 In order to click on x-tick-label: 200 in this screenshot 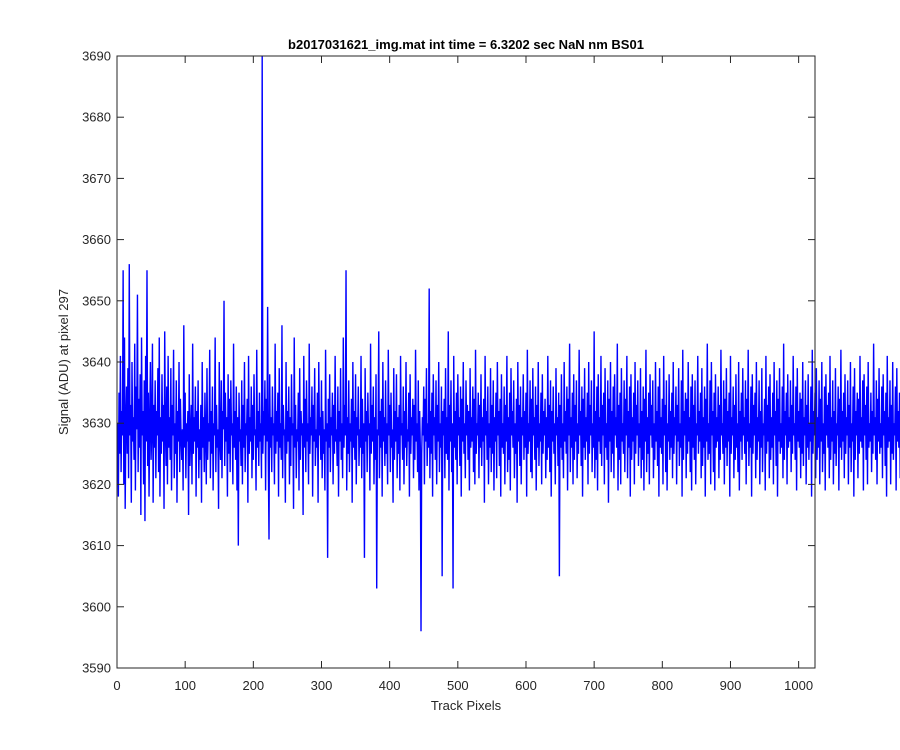, I will do `click(253, 685)`.